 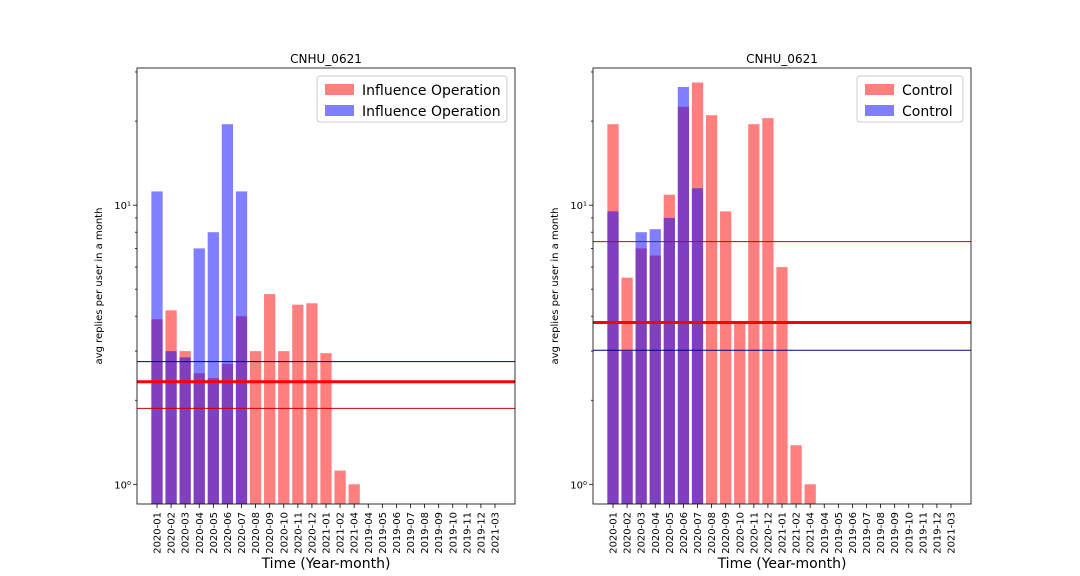 I want to click on x-tick-label: 2019-06, so click(x=397, y=533).